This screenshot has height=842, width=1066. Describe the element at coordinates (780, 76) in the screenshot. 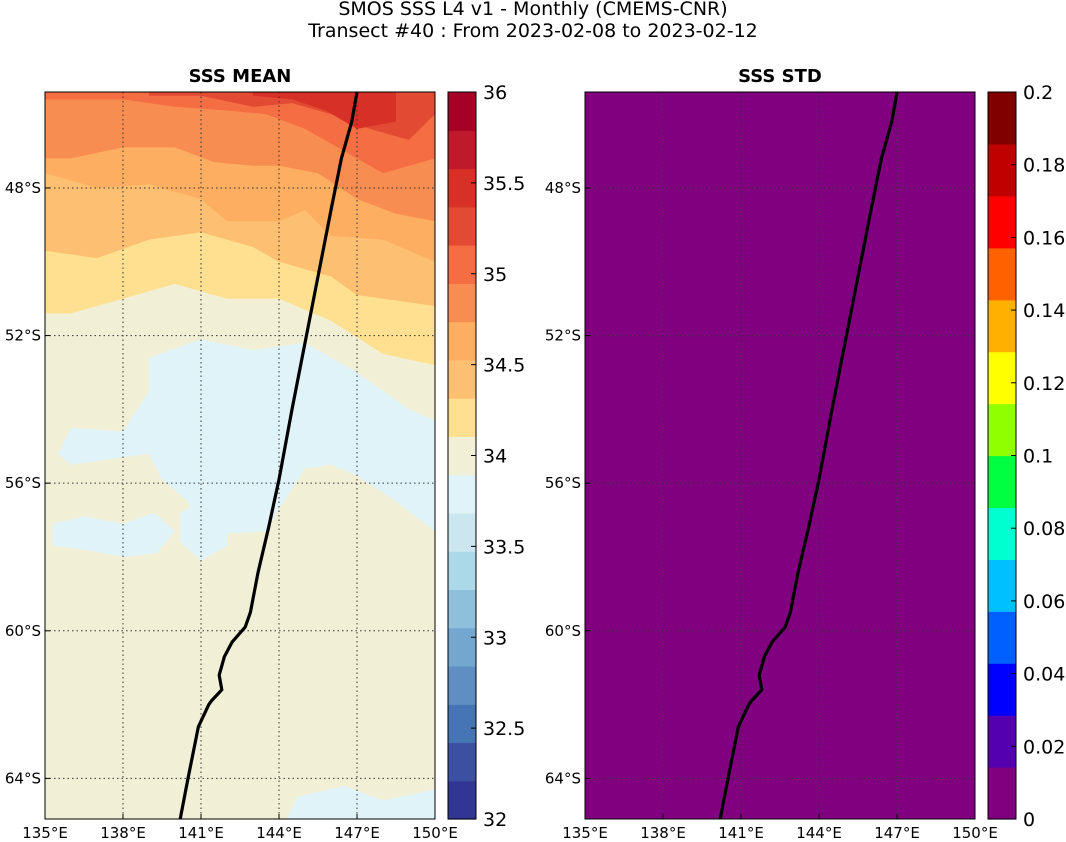

I see `panel-title-std: SSS STD` at that location.